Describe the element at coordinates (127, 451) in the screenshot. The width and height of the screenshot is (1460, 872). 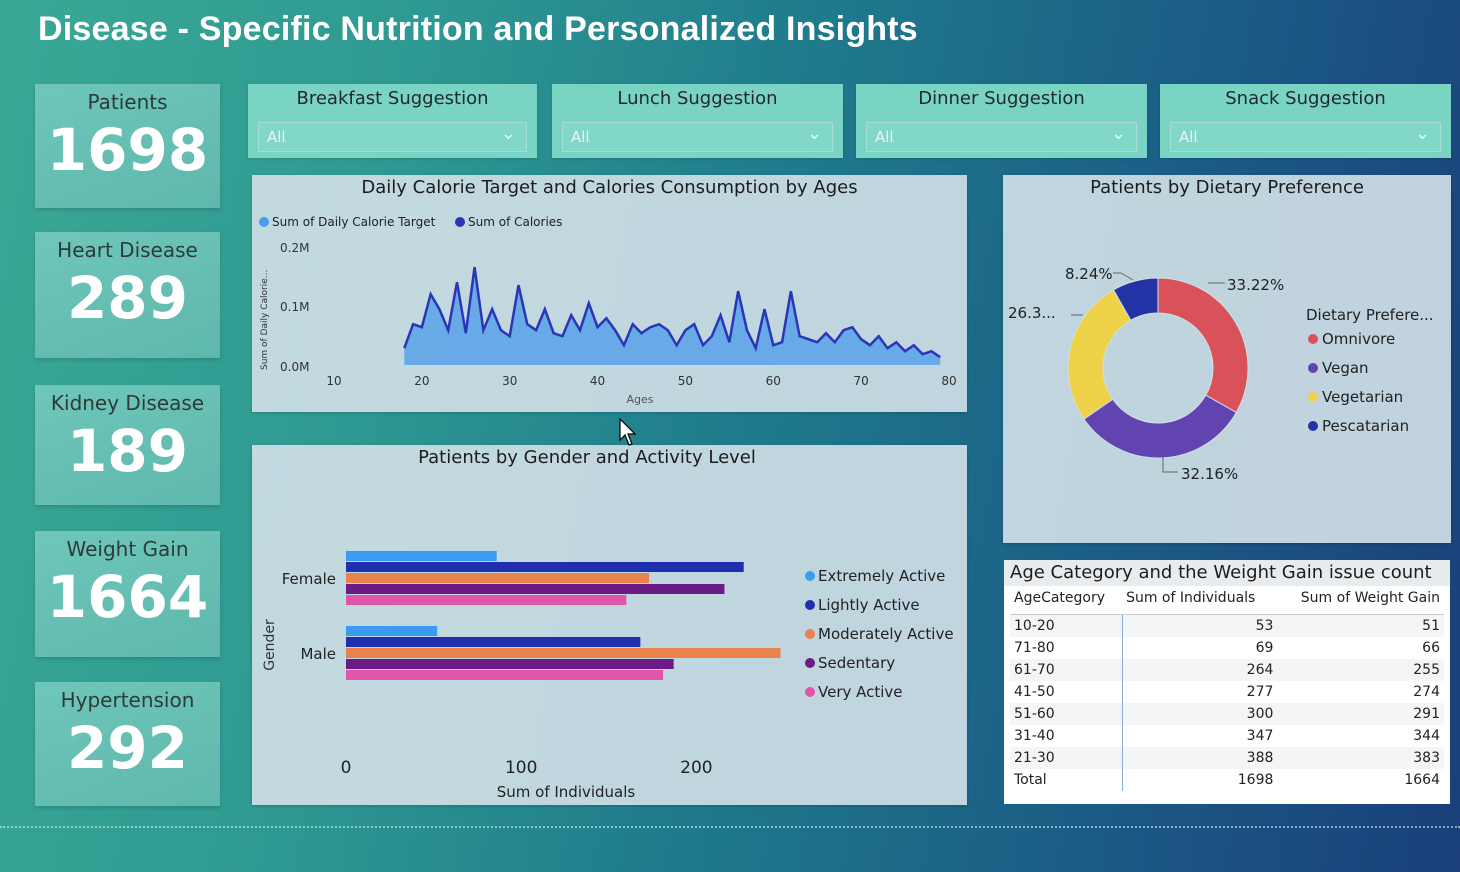
I see `kpi-value: 189` at that location.